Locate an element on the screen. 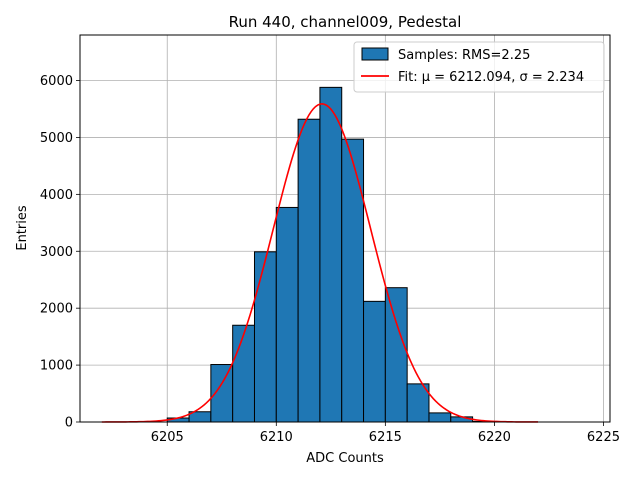 This screenshot has height=480, width=640. x-tick-label: 6220 is located at coordinates (494, 437).